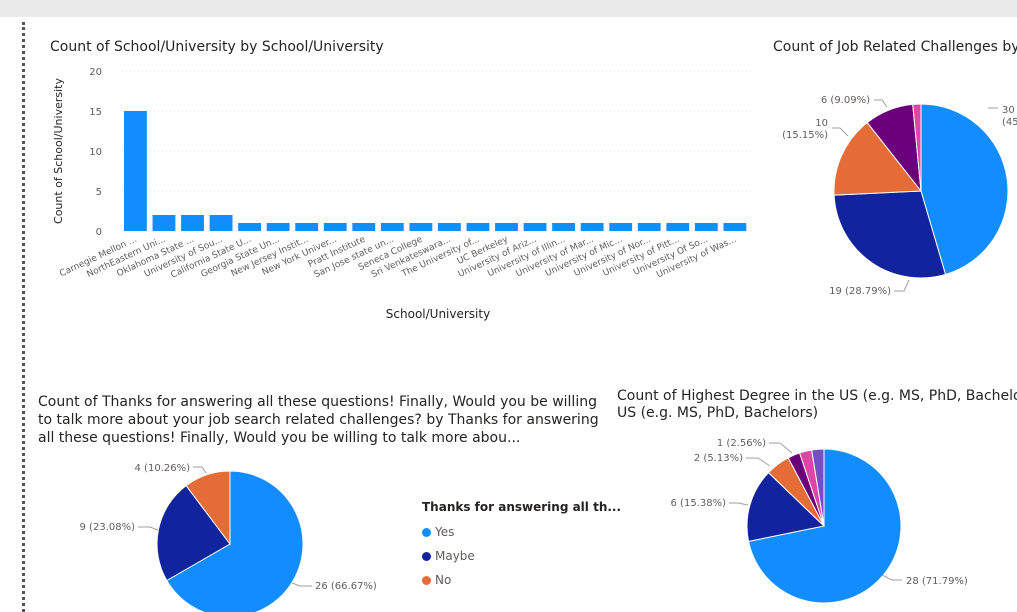  I want to click on canvas-left-border, so click(23, 317).